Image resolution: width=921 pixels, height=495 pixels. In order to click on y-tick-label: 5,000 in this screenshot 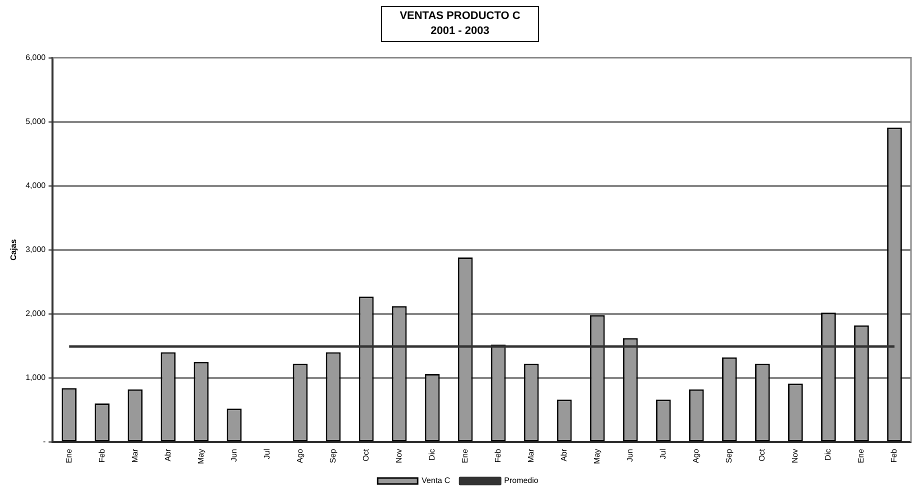, I will do `click(36, 121)`.